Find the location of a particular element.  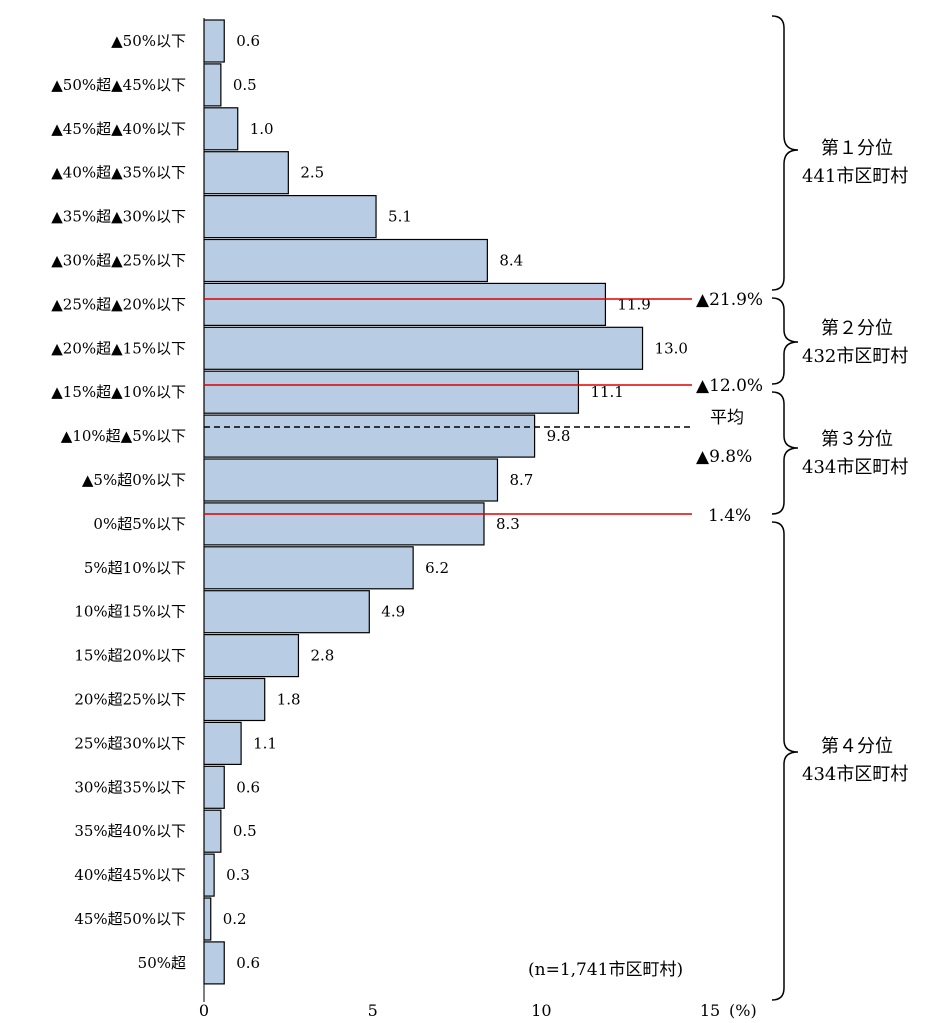

mean-label-top: 平均 is located at coordinates (727, 418).